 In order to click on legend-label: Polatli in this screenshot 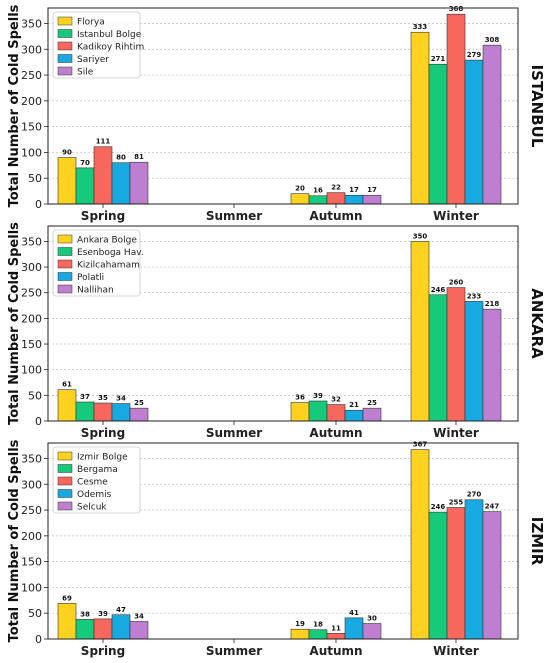, I will do `click(90, 278)`.